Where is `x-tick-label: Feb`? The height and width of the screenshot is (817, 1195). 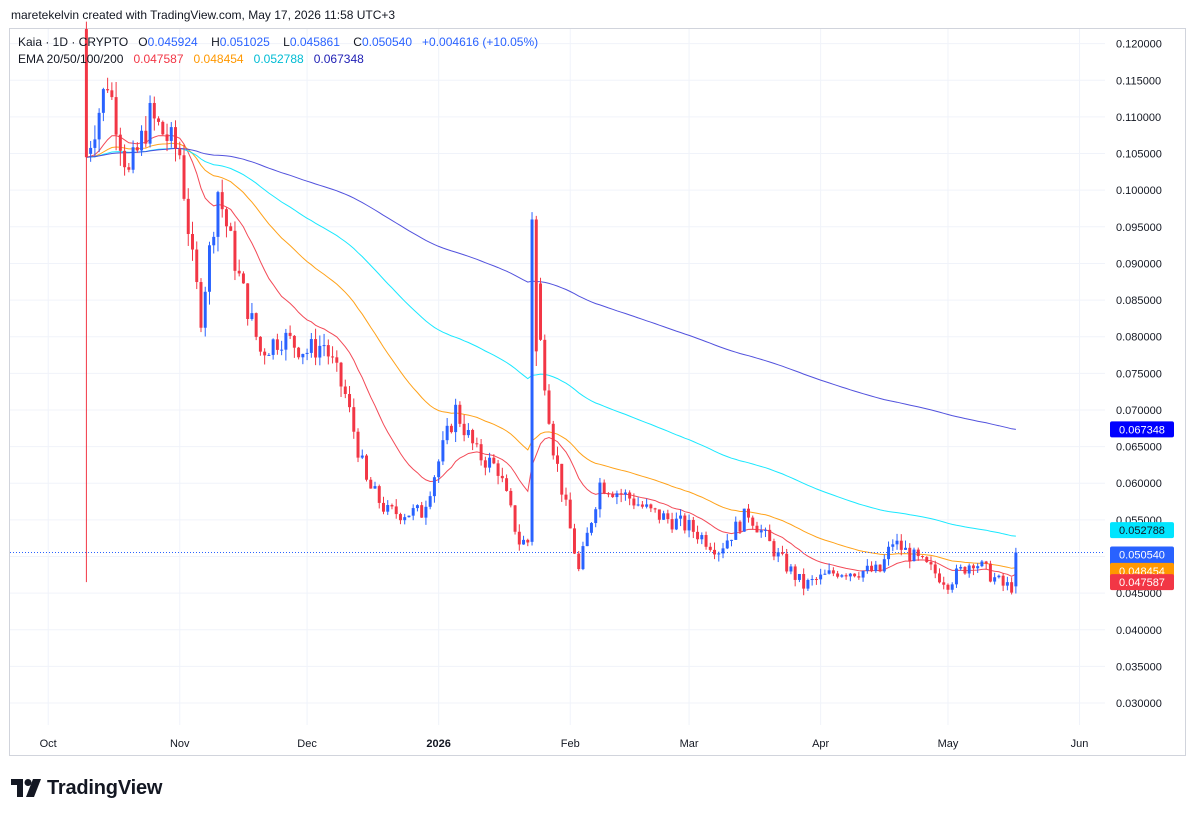
x-tick-label: Feb is located at coordinates (570, 744).